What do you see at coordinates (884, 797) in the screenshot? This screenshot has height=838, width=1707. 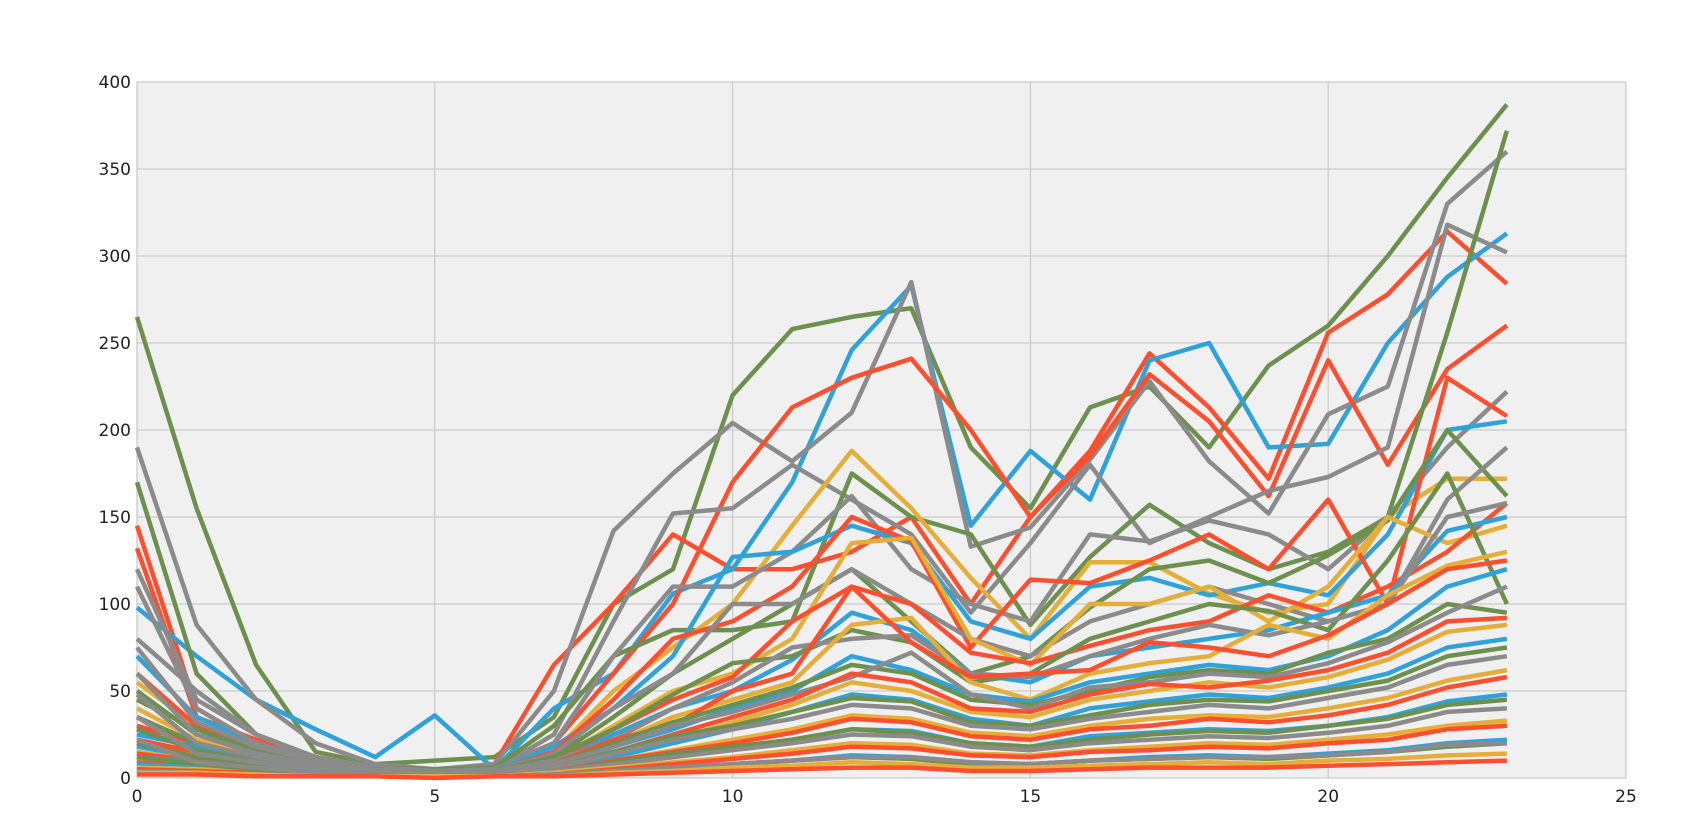 I see `x-axis-tick-labels: 0 5 10 15 20 25` at bounding box center [884, 797].